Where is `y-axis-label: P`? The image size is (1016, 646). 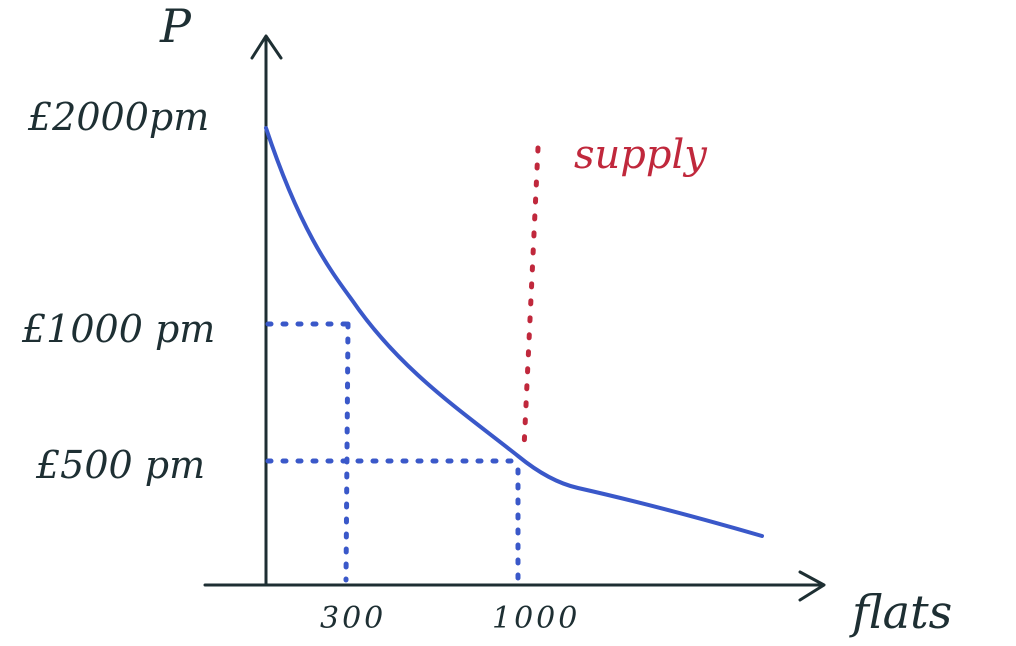 y-axis-label: P is located at coordinates (175, 26).